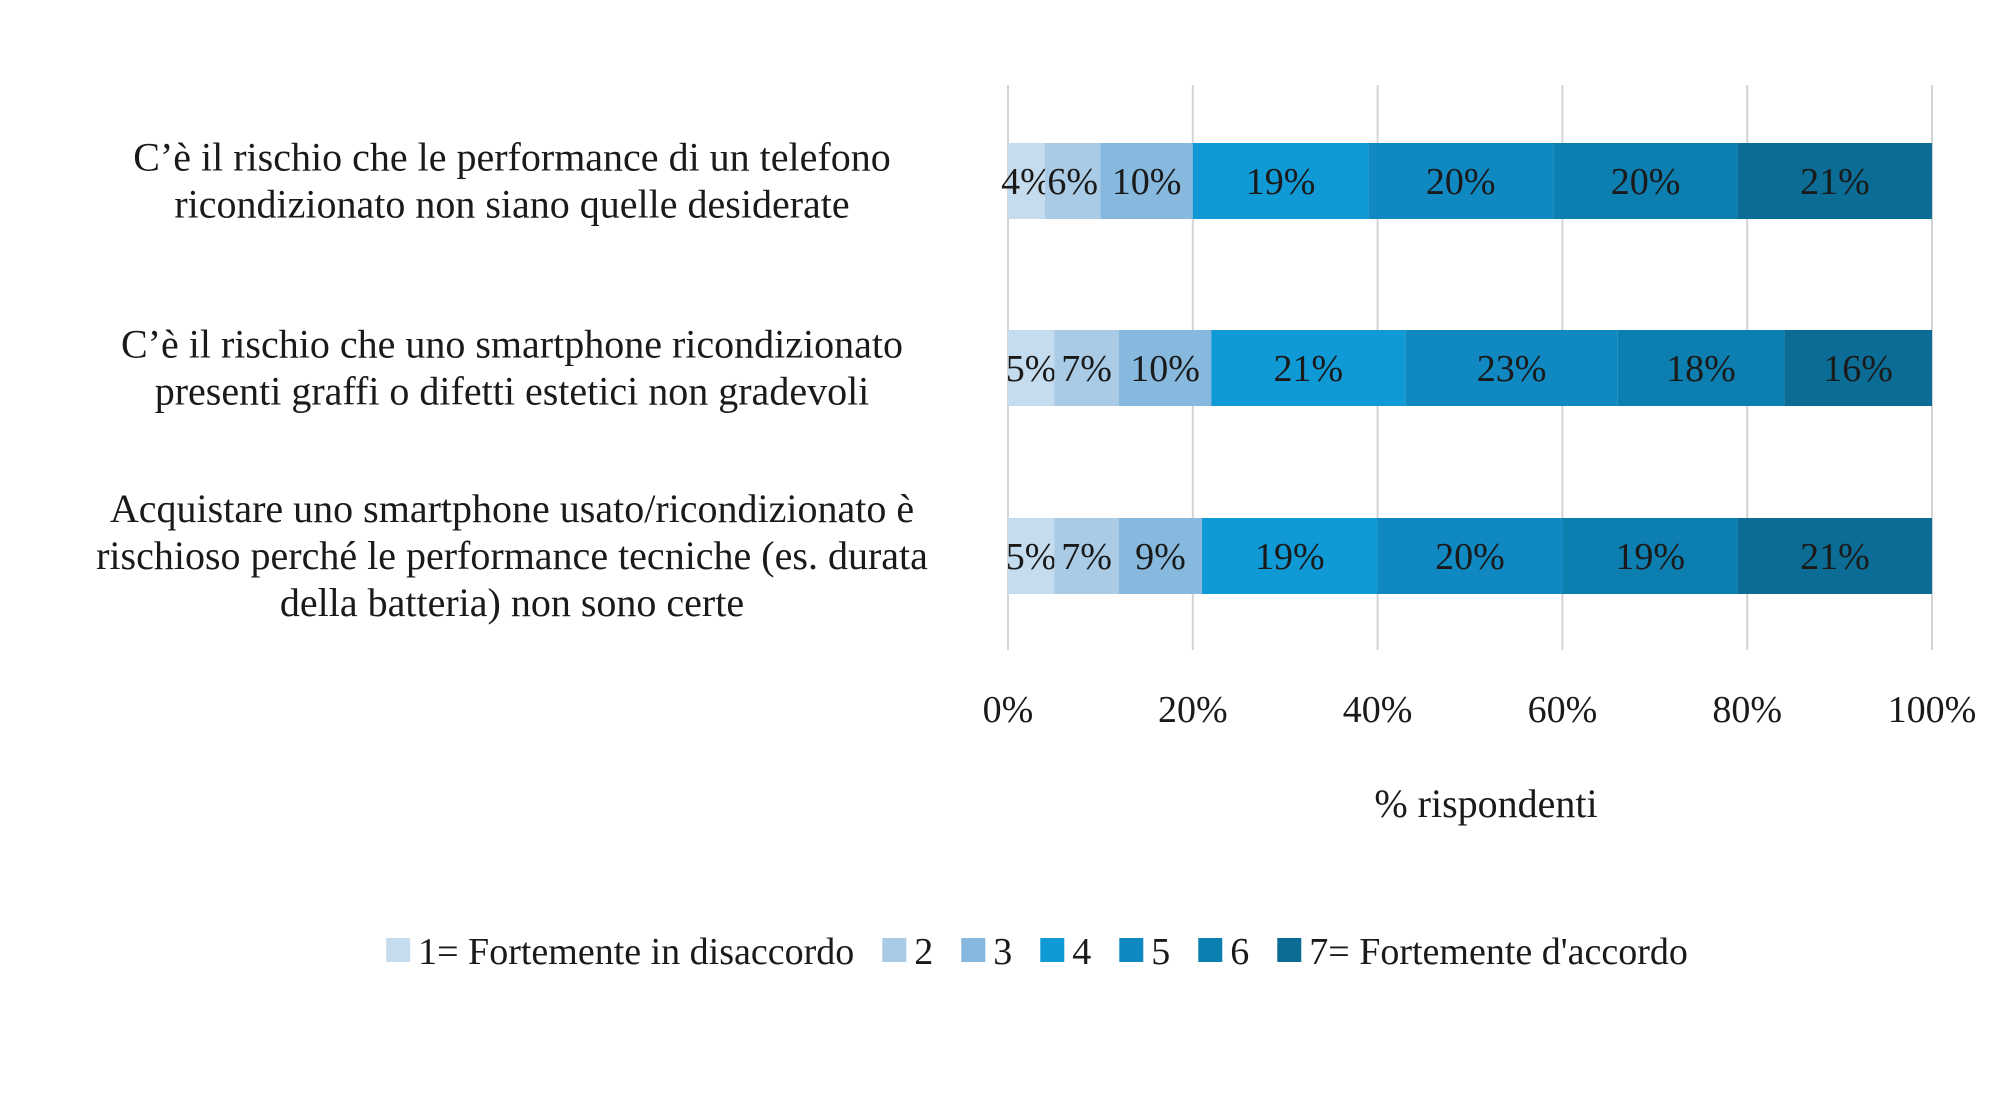  Describe the element at coordinates (1223, 952) in the screenshot. I see `legend-item: 6` at that location.